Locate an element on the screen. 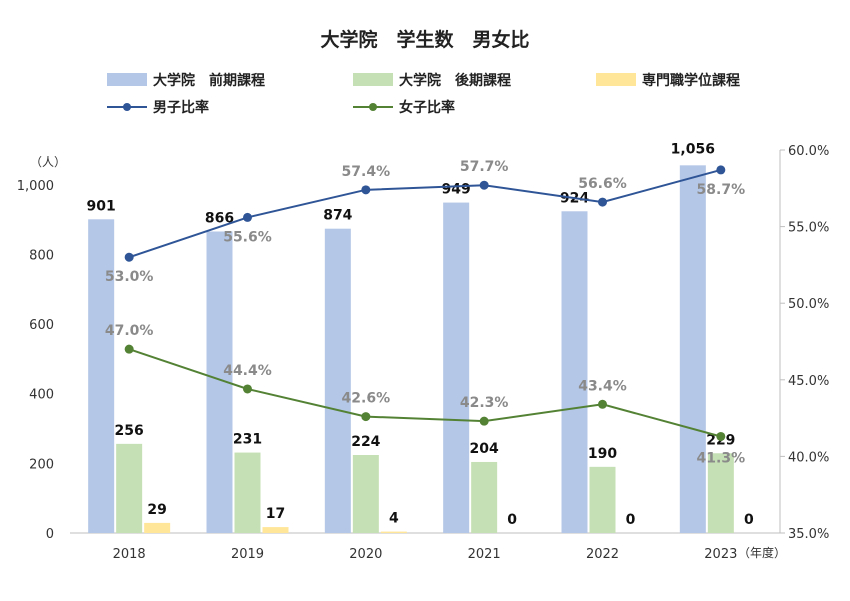 The height and width of the screenshot is (601, 850). bar-professional-label: 29 is located at coordinates (156, 510).